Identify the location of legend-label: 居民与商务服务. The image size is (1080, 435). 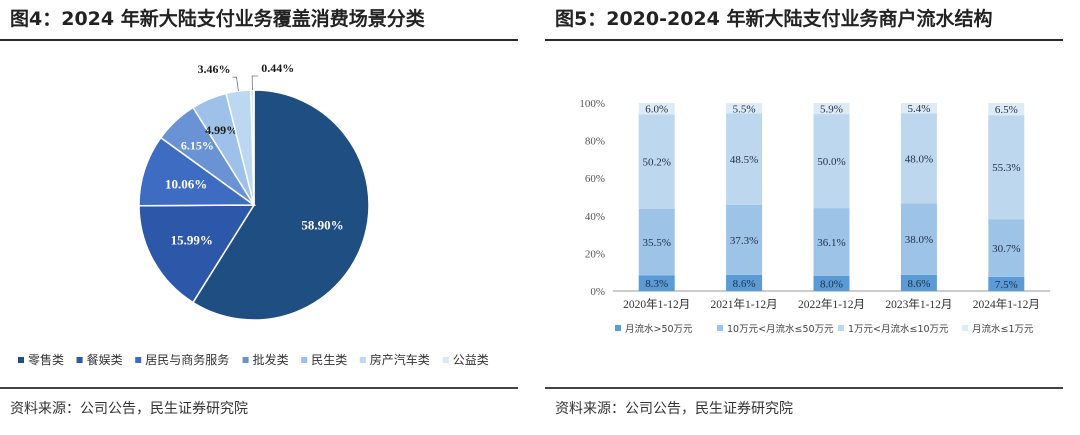
(187, 359).